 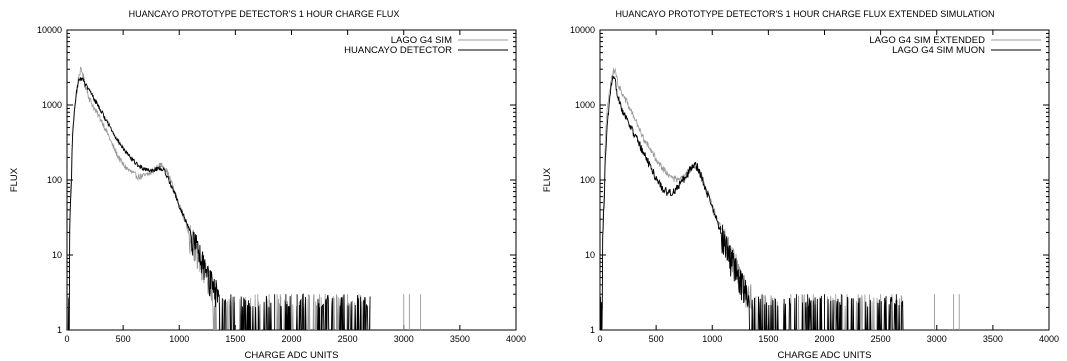 What do you see at coordinates (421, 40) in the screenshot?
I see `legend-label: LAGO G4 SIM` at bounding box center [421, 40].